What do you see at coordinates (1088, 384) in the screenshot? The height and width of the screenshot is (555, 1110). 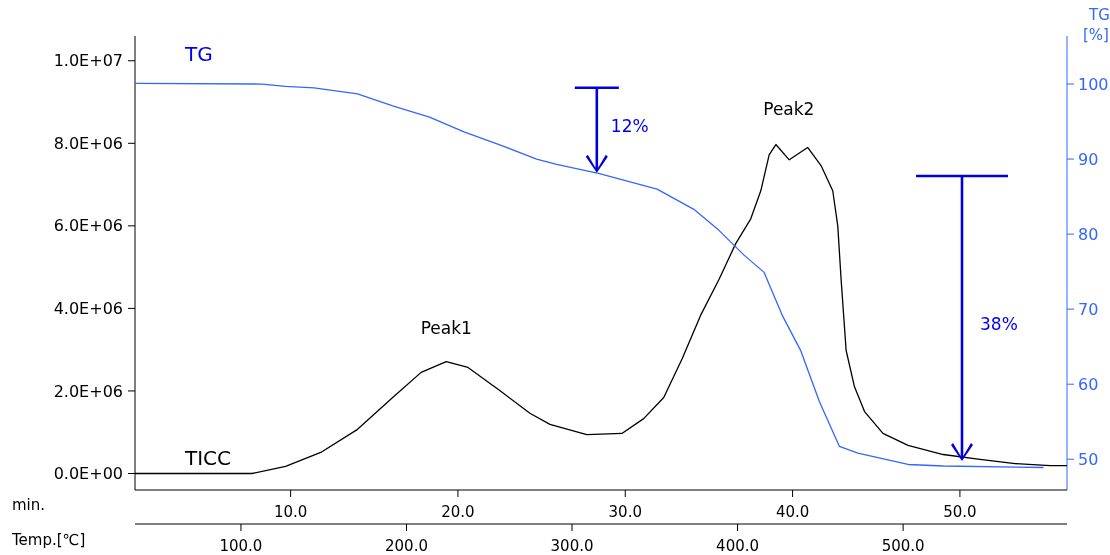 I see `y2-tick-label: 60` at bounding box center [1088, 384].